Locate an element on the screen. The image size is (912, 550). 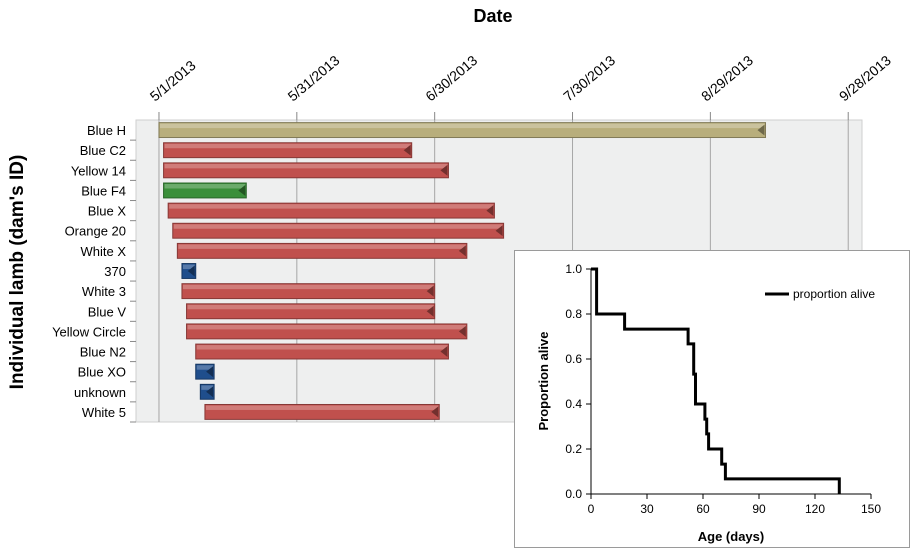
survival-y-tick-label: 0.6 is located at coordinates (573, 359).